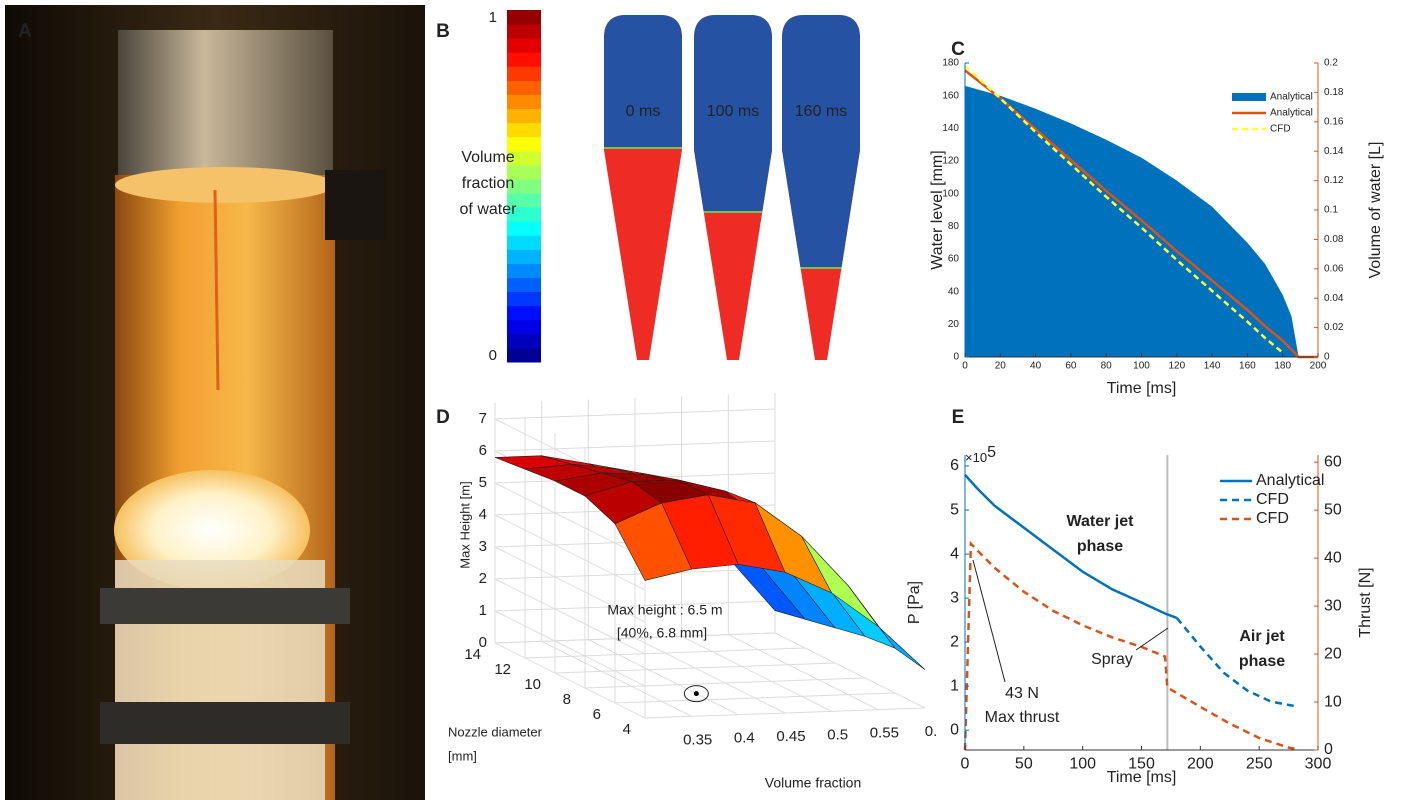 The width and height of the screenshot is (1404, 800). Describe the element at coordinates (1331, 210) in the screenshot. I see `y2-tick-label: 0.1` at that location.